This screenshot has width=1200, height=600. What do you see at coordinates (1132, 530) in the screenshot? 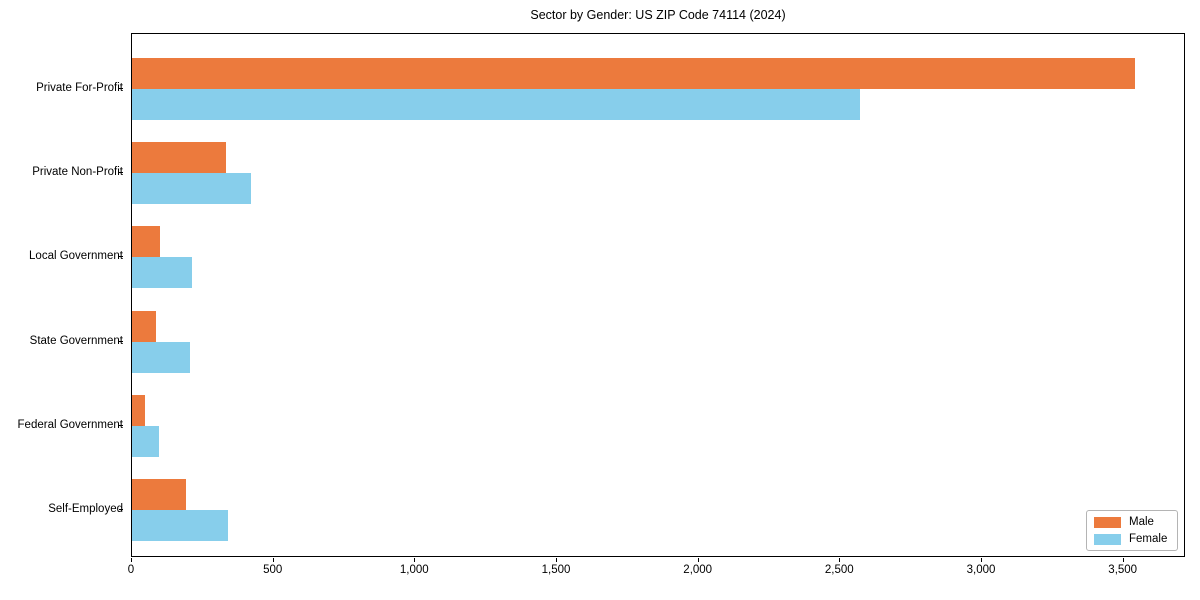
I see `legend: Male Female` at bounding box center [1132, 530].